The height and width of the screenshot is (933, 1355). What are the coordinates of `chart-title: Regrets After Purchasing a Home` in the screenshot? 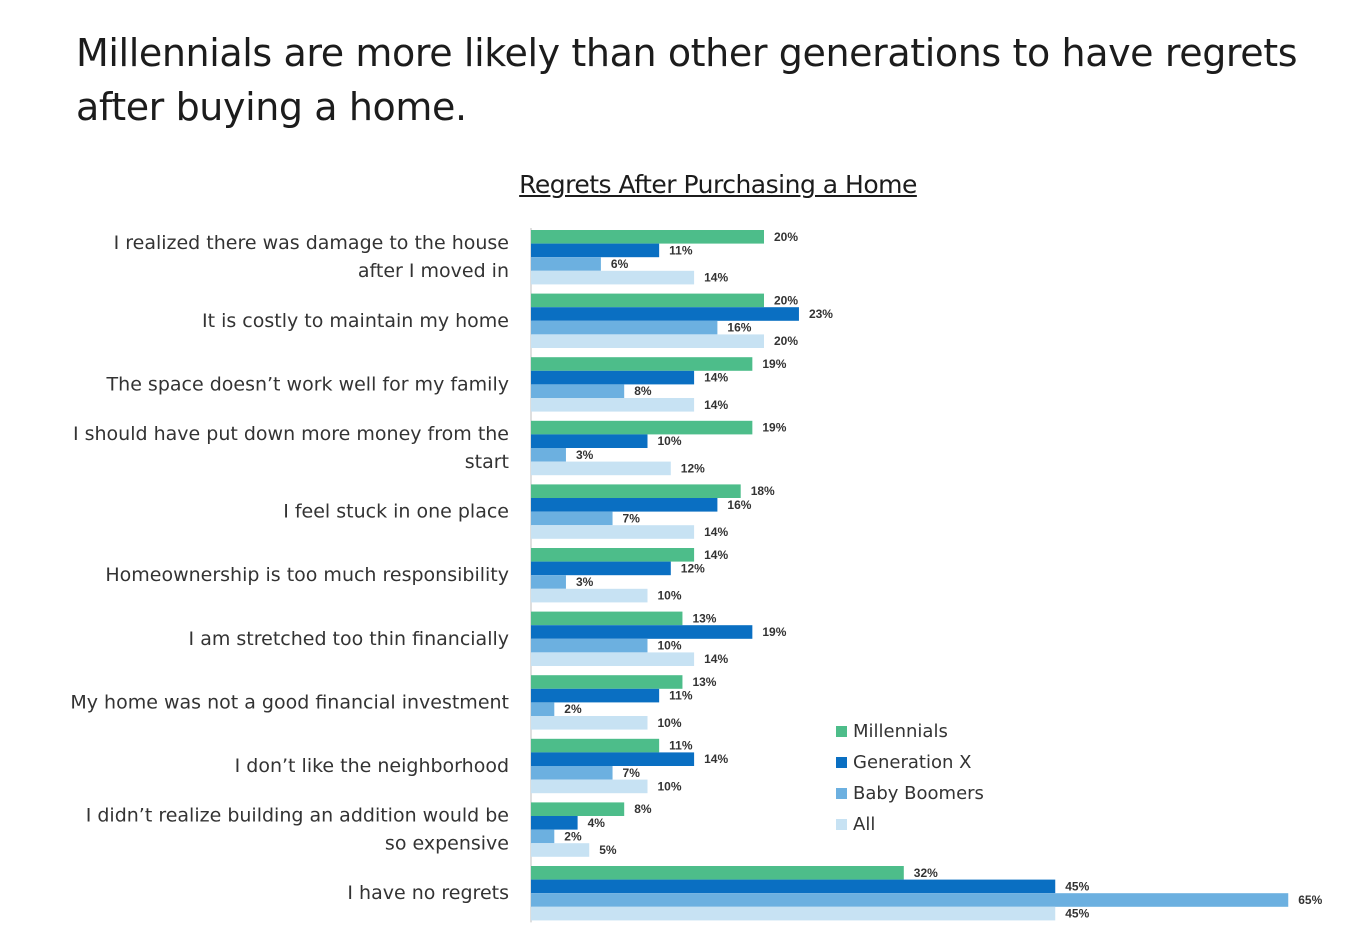 It's located at (718, 184).